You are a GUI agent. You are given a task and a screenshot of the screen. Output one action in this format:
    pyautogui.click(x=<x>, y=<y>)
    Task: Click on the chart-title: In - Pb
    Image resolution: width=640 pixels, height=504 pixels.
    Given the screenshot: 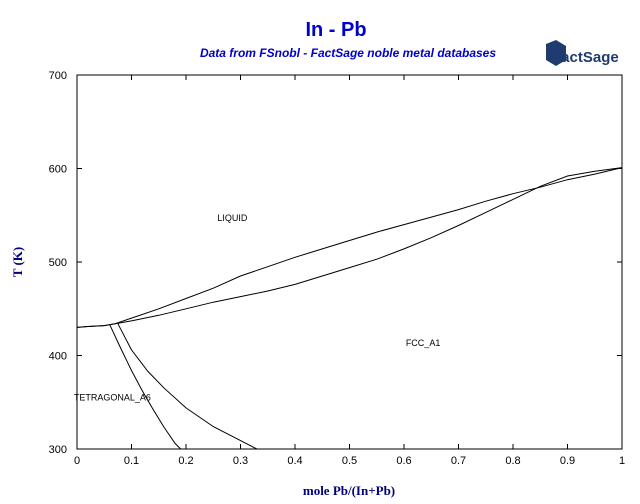 What is the action you would take?
    pyautogui.click(x=335, y=30)
    